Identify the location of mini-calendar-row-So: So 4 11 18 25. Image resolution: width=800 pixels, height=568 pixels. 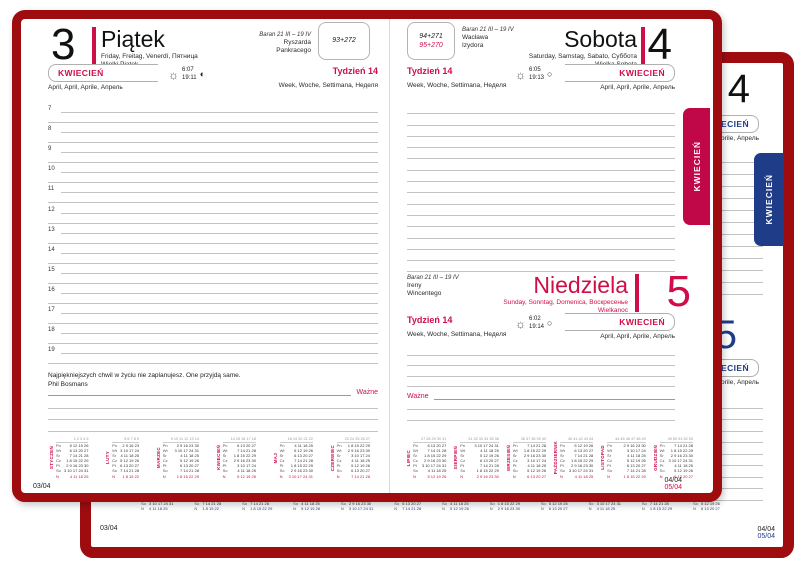
(239, 471).